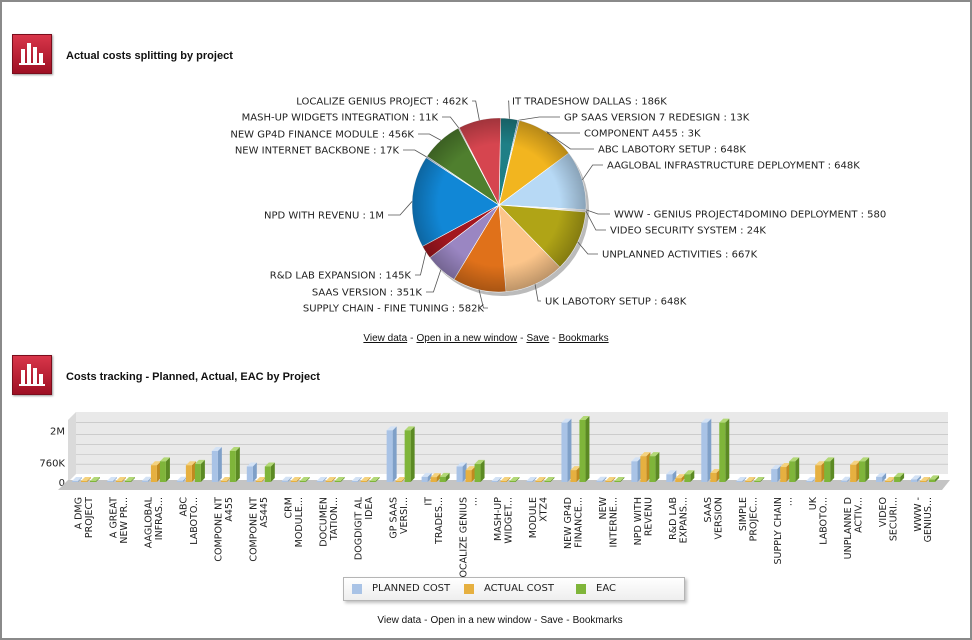  Describe the element at coordinates (505, 479) in the screenshot. I see `bar-actual-mash-up-widget` at that location.